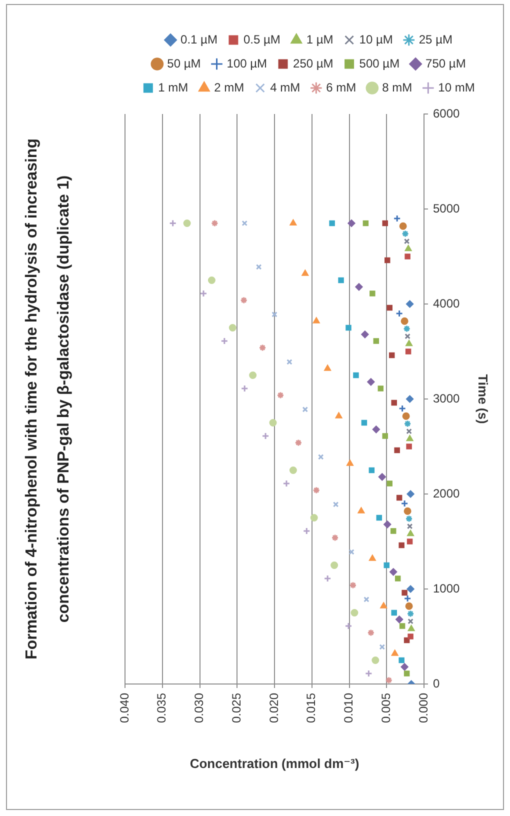 The height and width of the screenshot is (816, 510). I want to click on legend-label: 8 mM, so click(397, 87).